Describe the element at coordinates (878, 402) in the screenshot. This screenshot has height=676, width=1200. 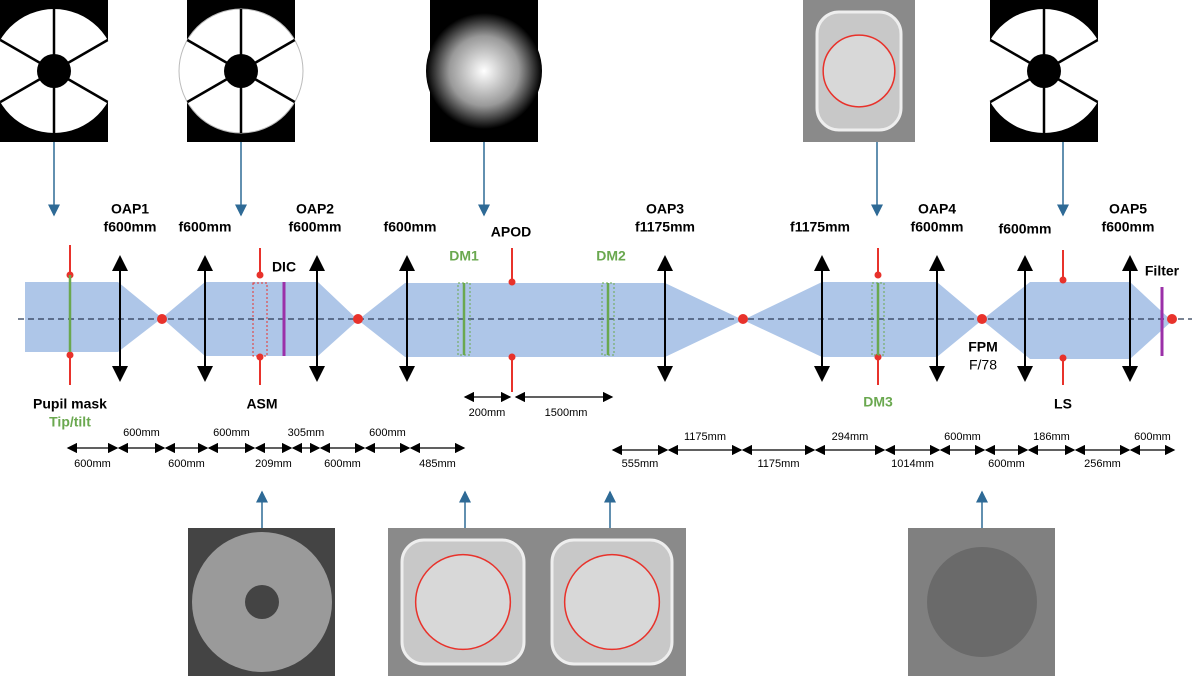
I see `dm3-label: DM3` at that location.